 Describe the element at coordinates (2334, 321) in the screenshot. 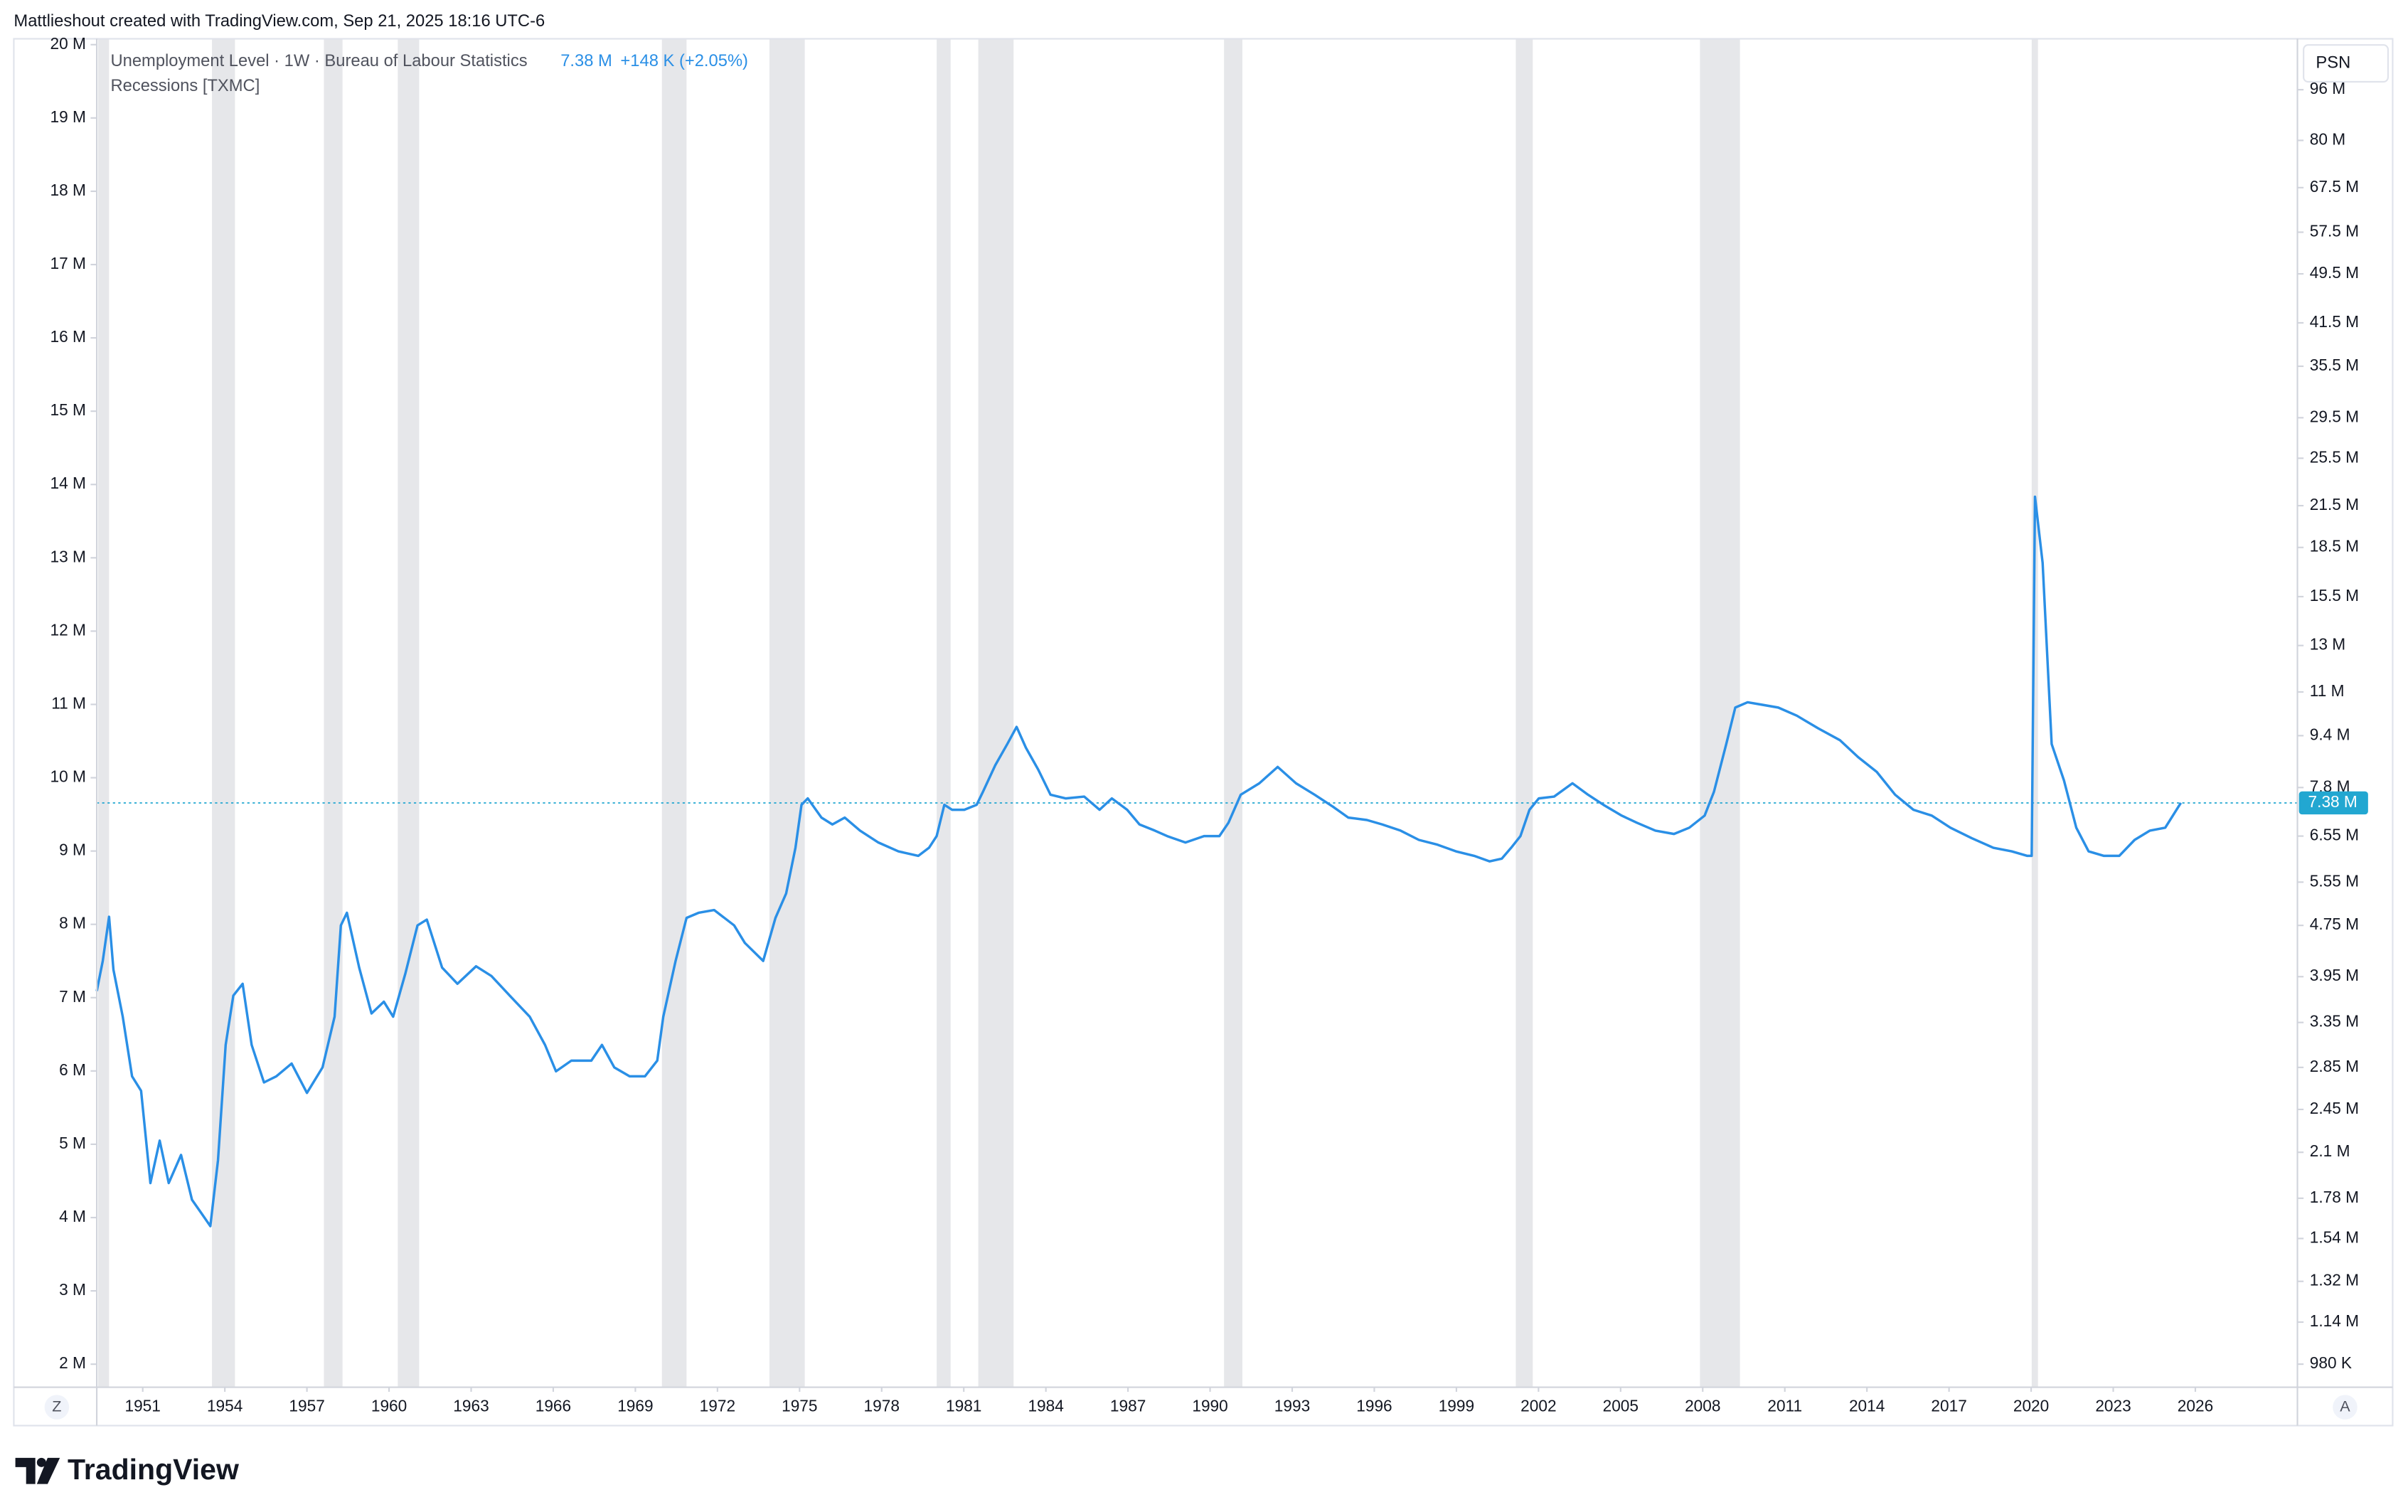

I see `y-tick-label: 41.5 M` at that location.